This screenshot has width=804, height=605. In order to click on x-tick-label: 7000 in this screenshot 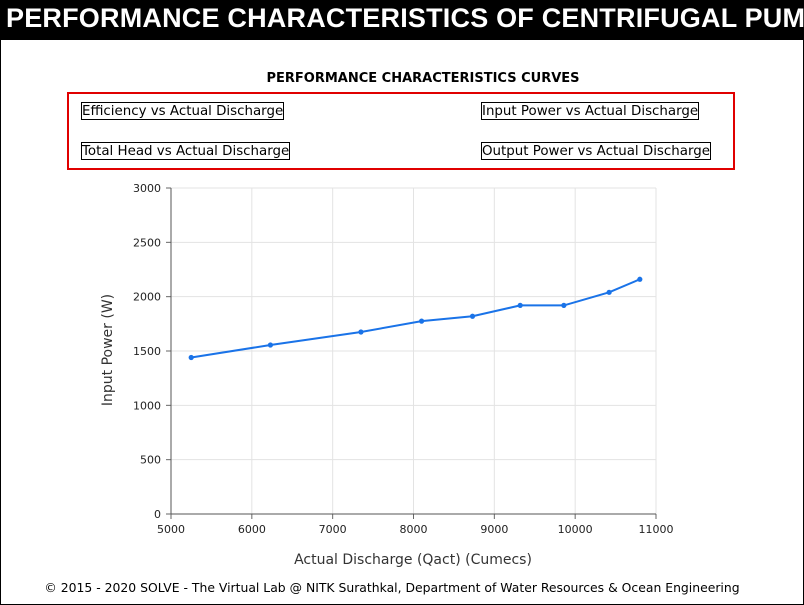, I will do `click(333, 529)`.